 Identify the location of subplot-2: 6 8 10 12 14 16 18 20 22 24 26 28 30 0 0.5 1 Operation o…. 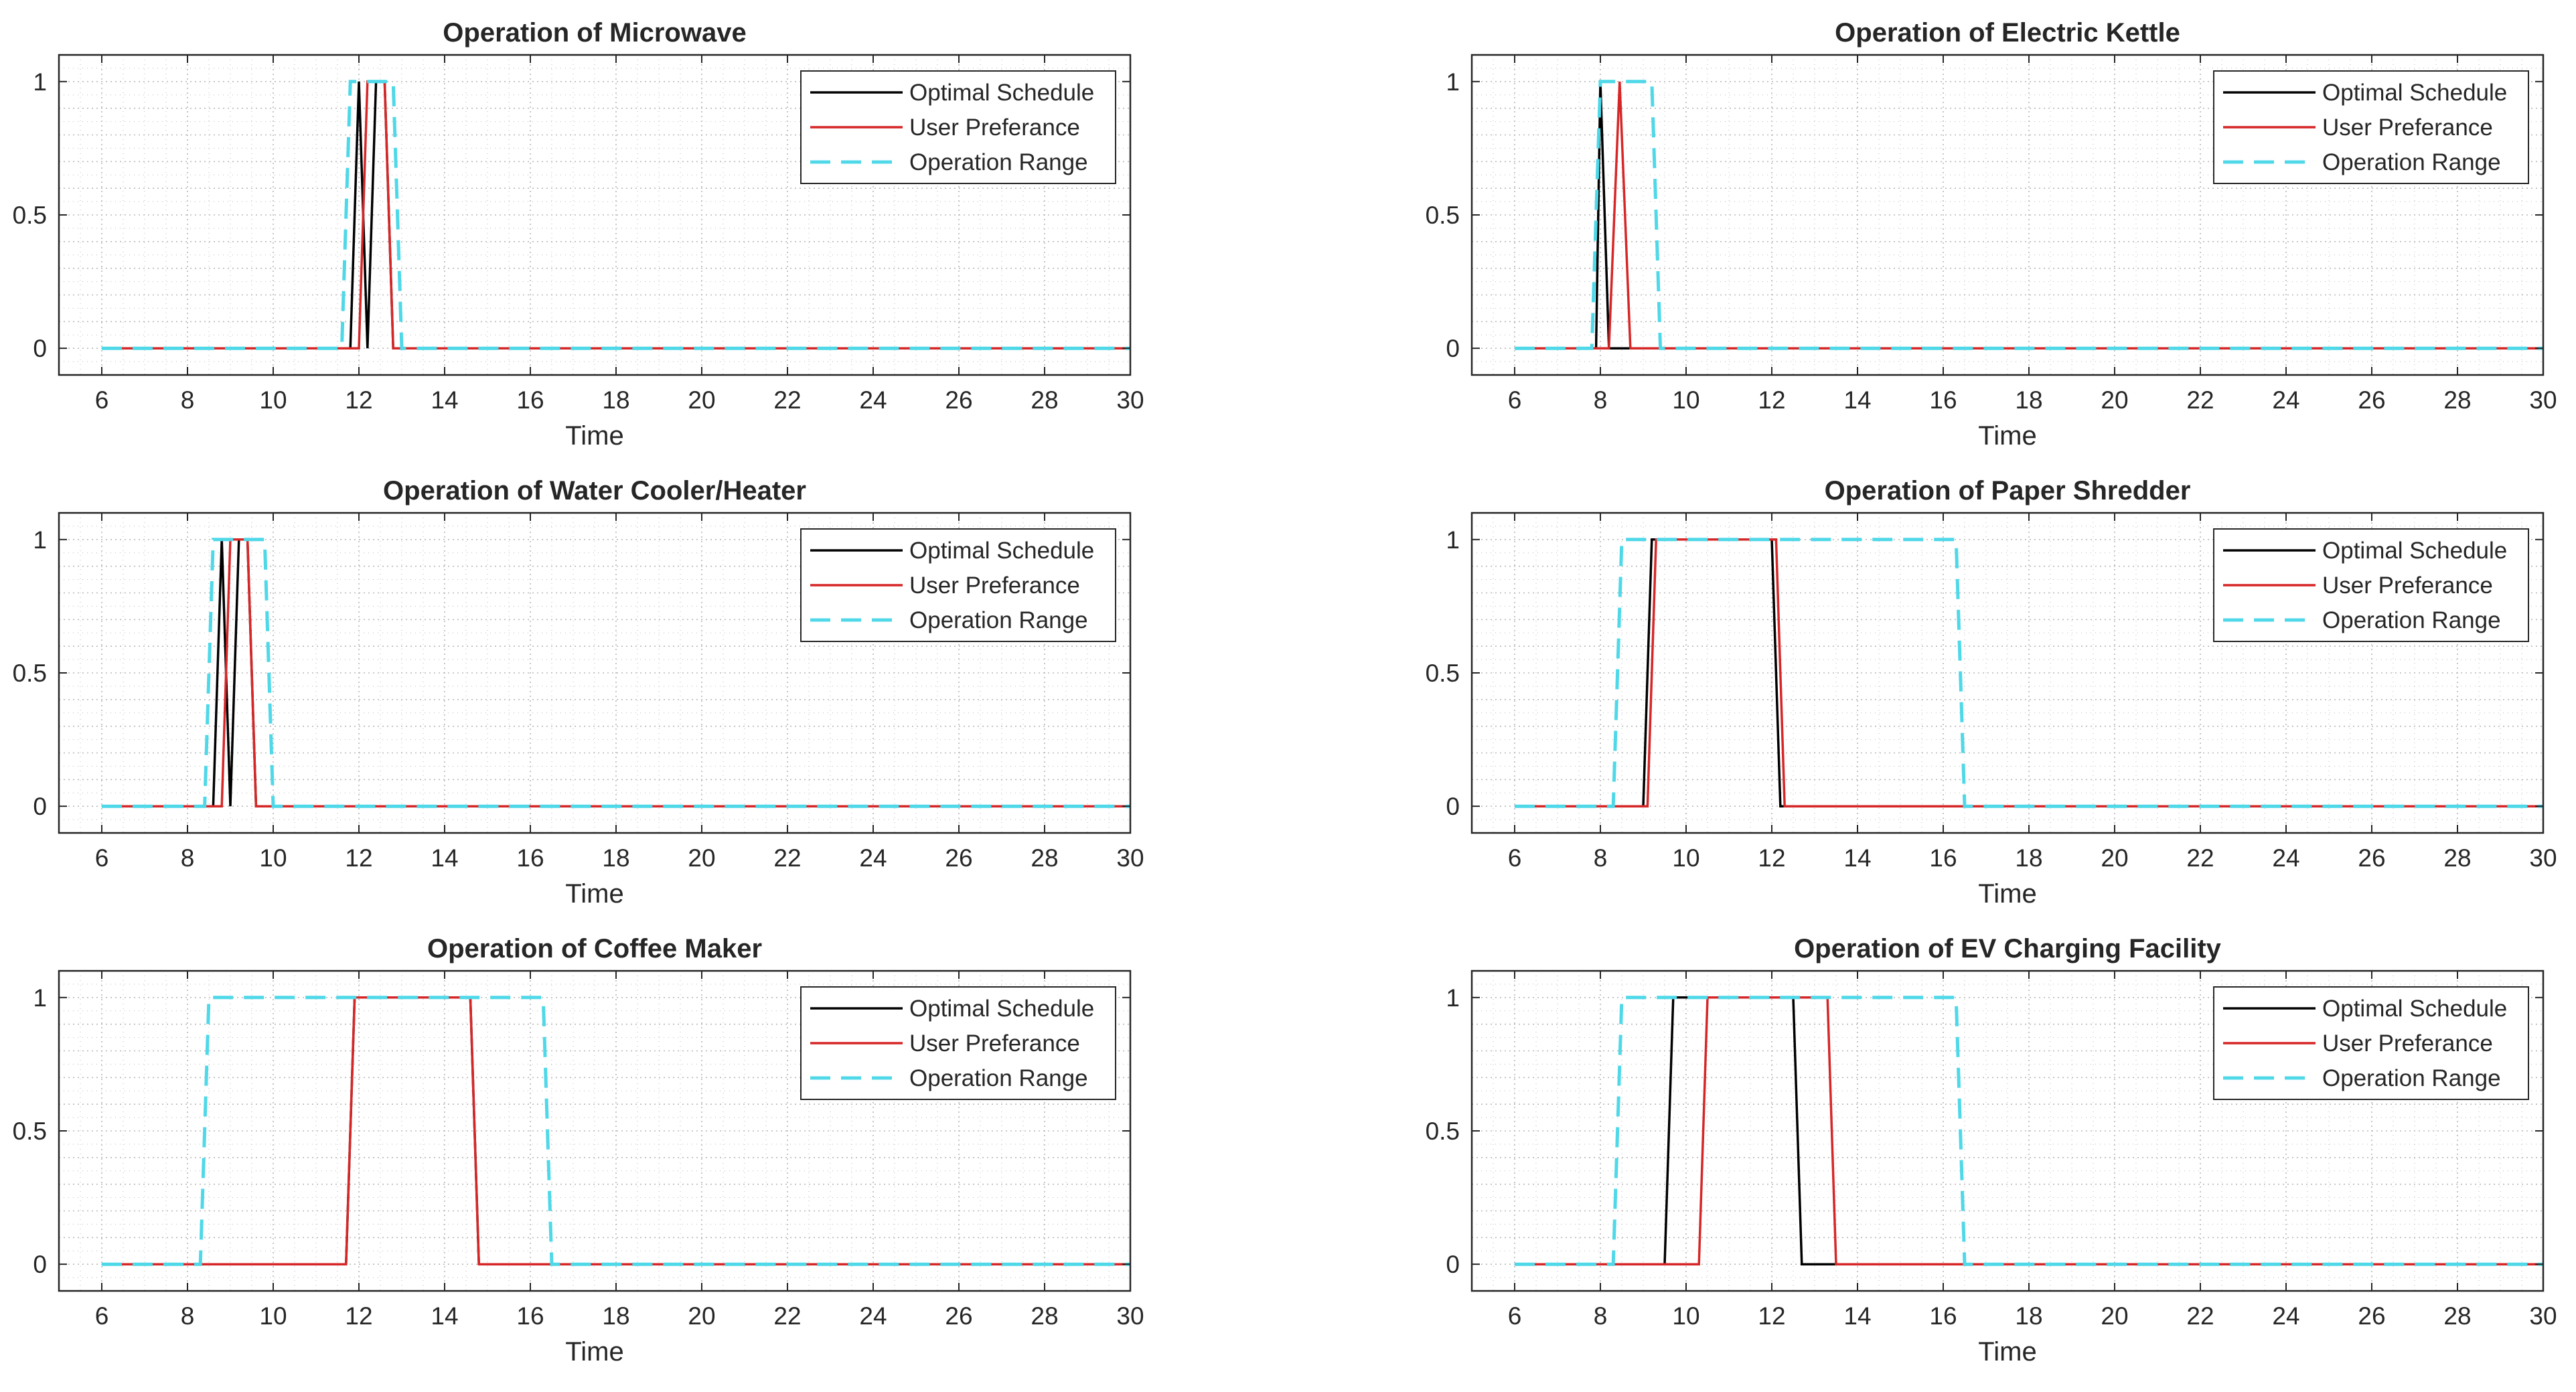
(1991, 235).